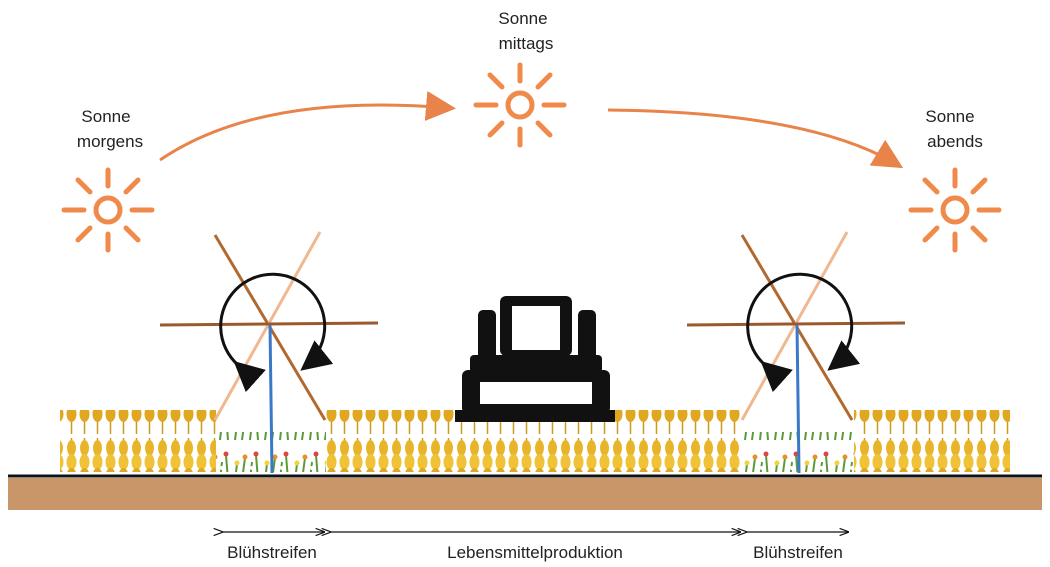 This screenshot has height=567, width=1050. I want to click on sun-label: morgens, so click(110, 141).